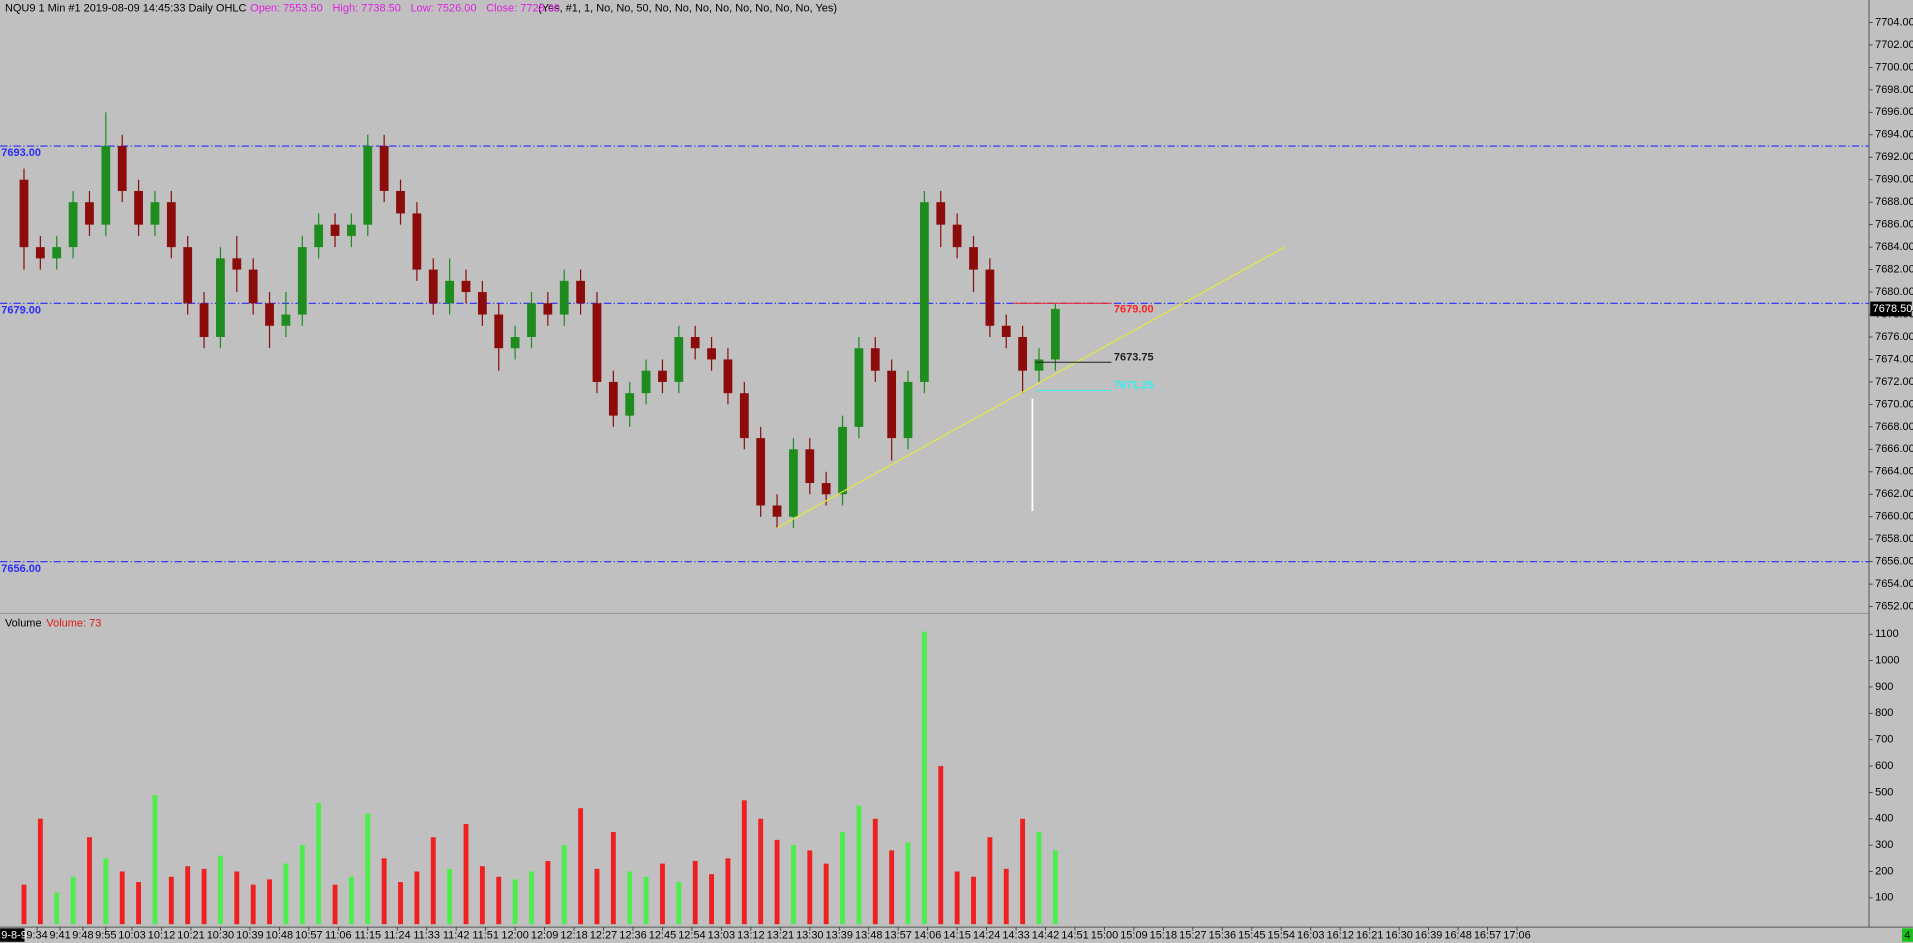  Describe the element at coordinates (1894, 45) in the screenshot. I see `y-tick-label: 7702.00` at that location.